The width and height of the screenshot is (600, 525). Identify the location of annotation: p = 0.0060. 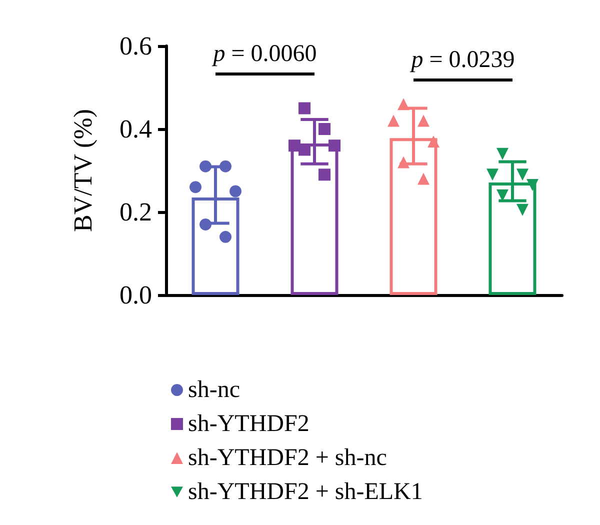
(264, 54).